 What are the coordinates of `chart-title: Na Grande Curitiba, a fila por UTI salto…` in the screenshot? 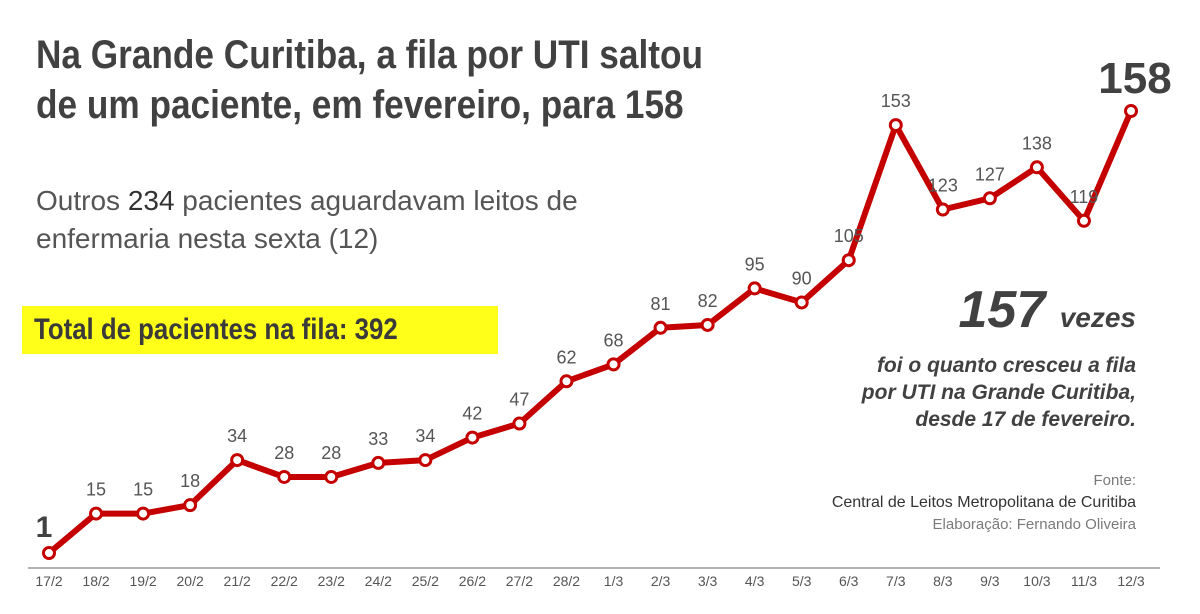 It's located at (369, 80).